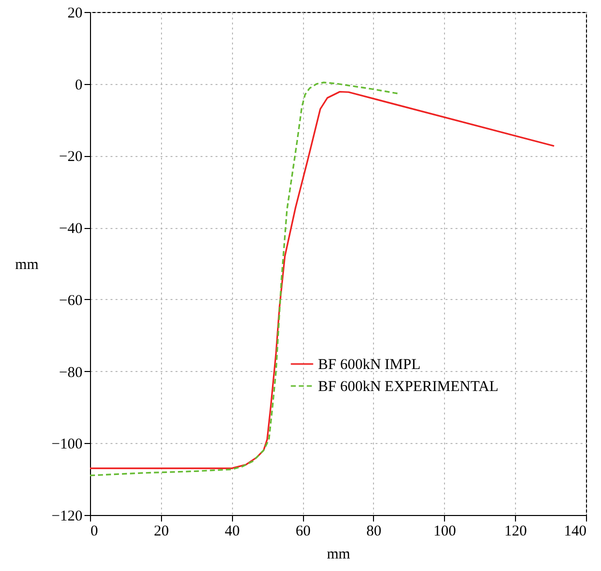  What do you see at coordinates (445, 532) in the screenshot?
I see `x-tick-label: 100` at bounding box center [445, 532].